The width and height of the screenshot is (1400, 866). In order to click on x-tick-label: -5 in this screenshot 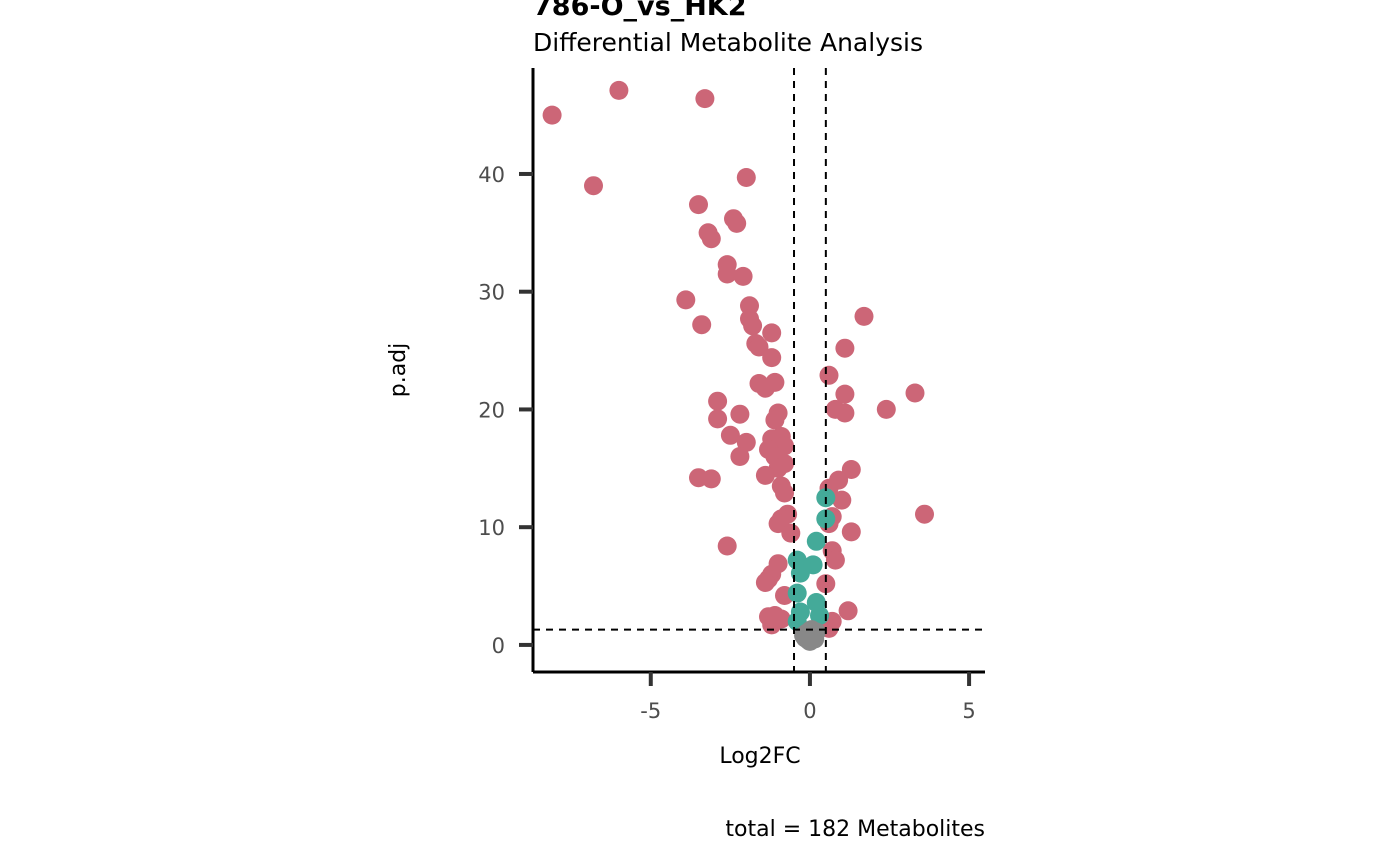, I will do `click(650, 711)`.